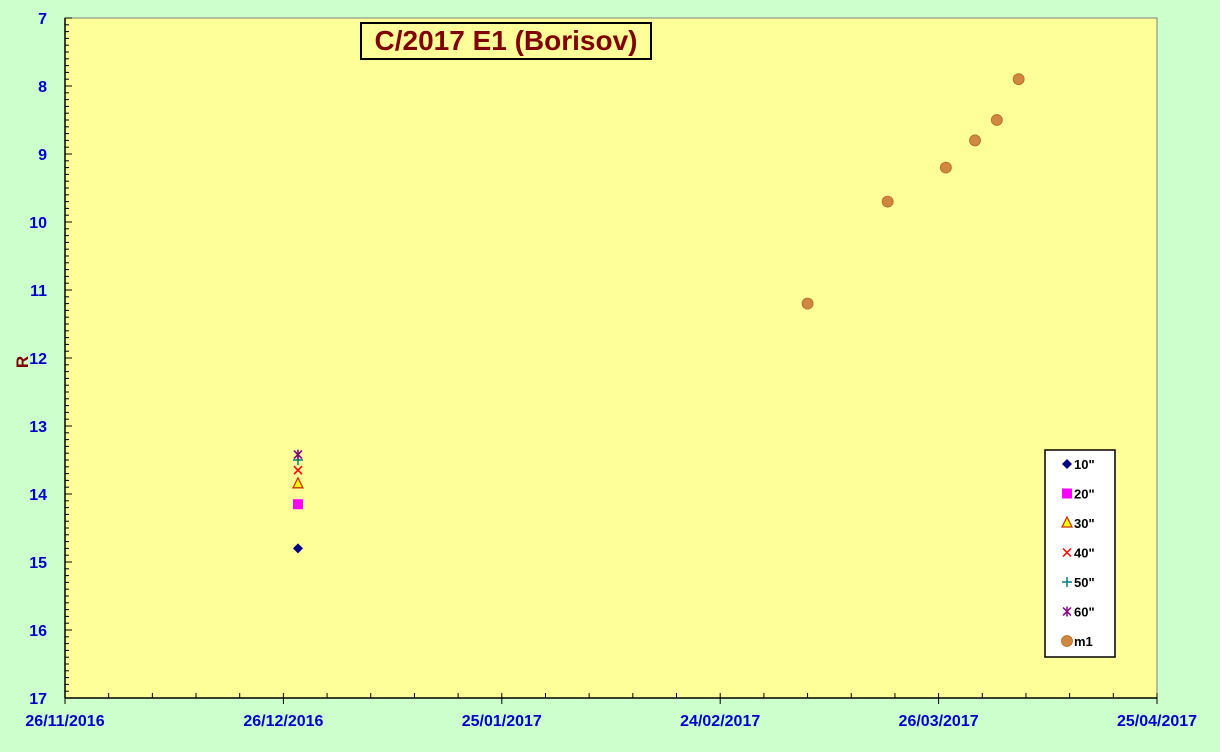 The width and height of the screenshot is (1220, 752). Describe the element at coordinates (1084, 464) in the screenshot. I see `legend-label: 10"` at that location.